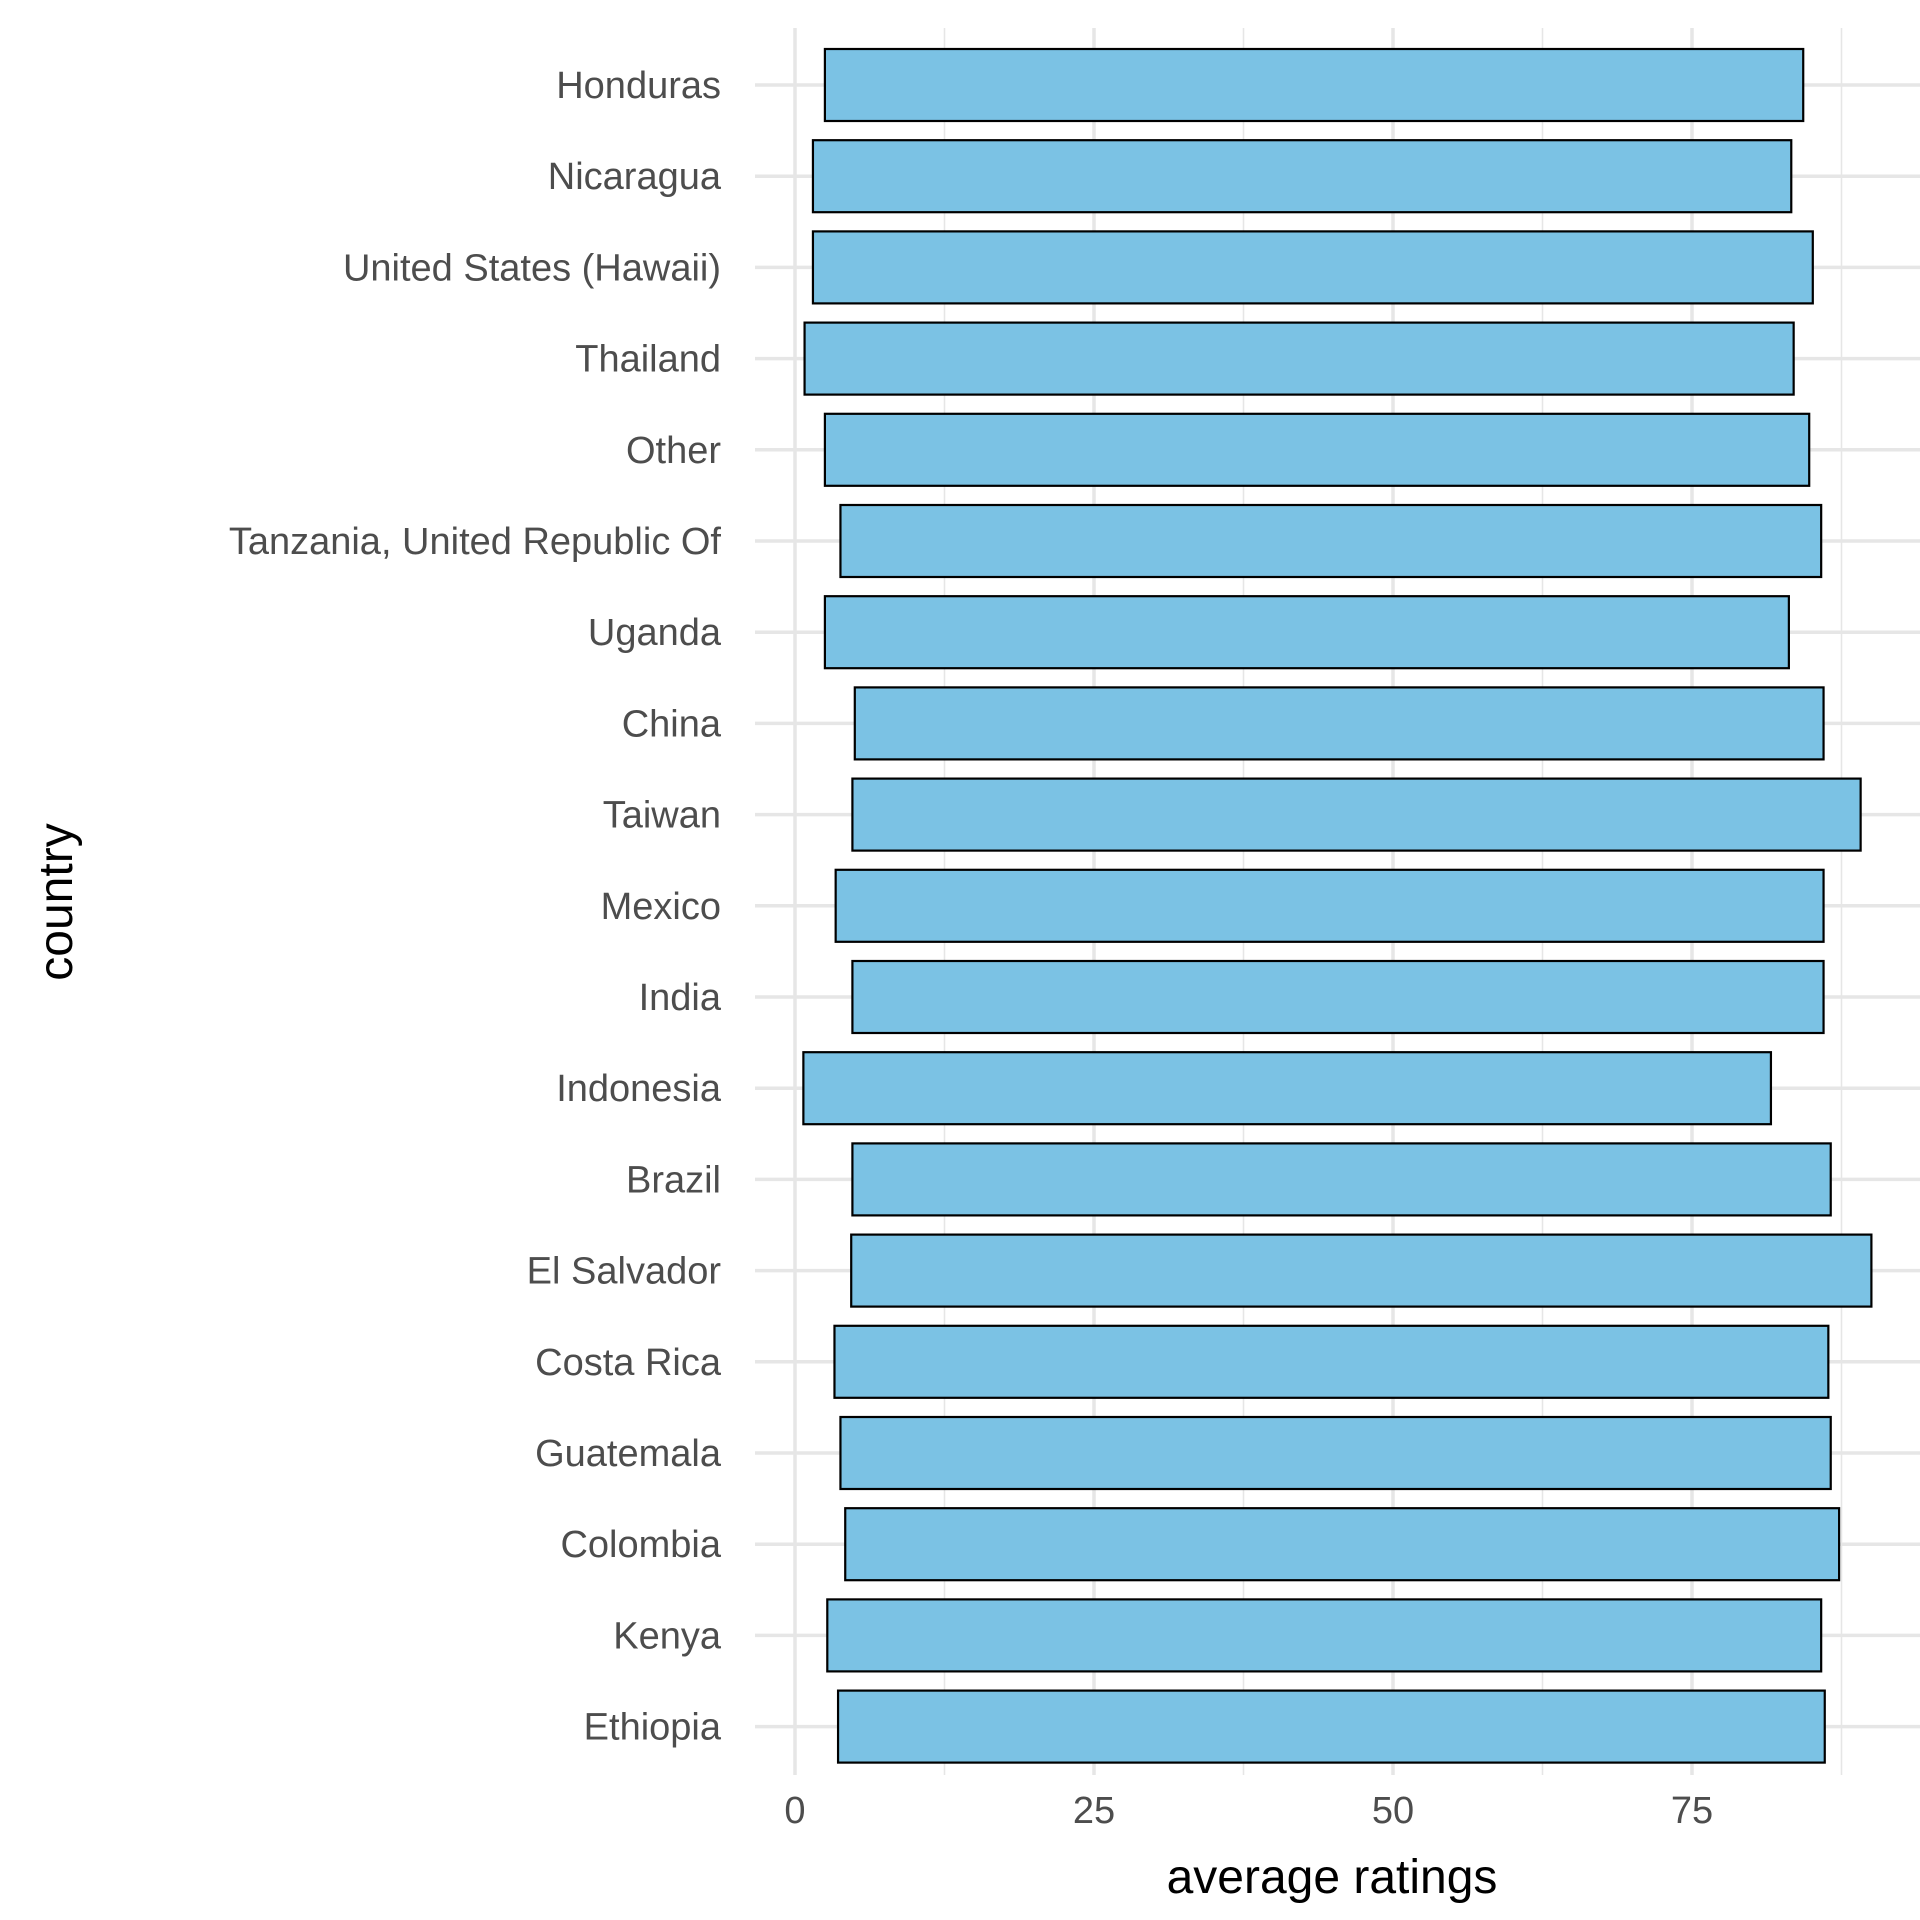  I want to click on y-tick-label: Other, so click(673, 451).